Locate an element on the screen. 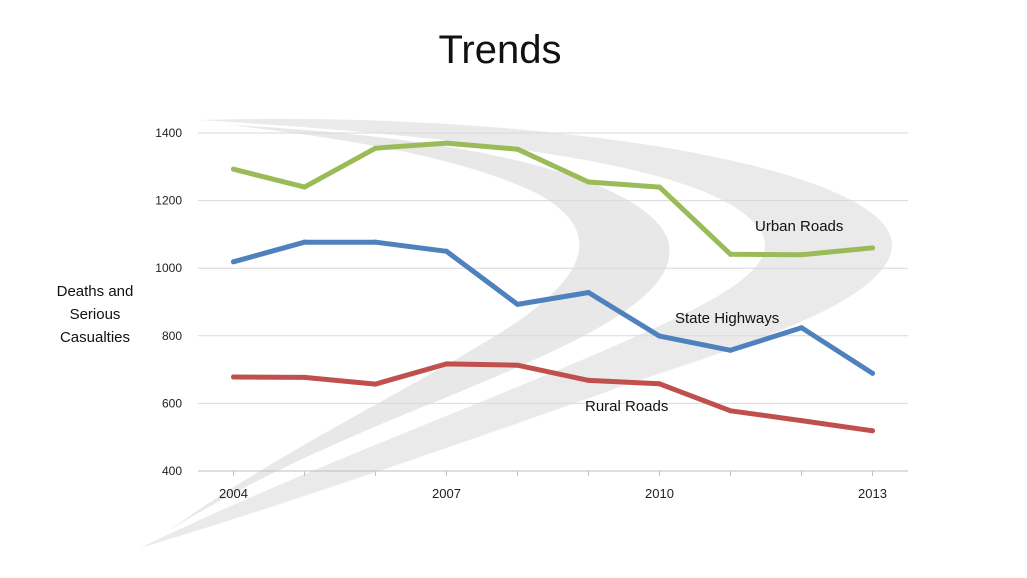 The image size is (1027, 578). x-tick-label-2010: 2010 is located at coordinates (659, 493).